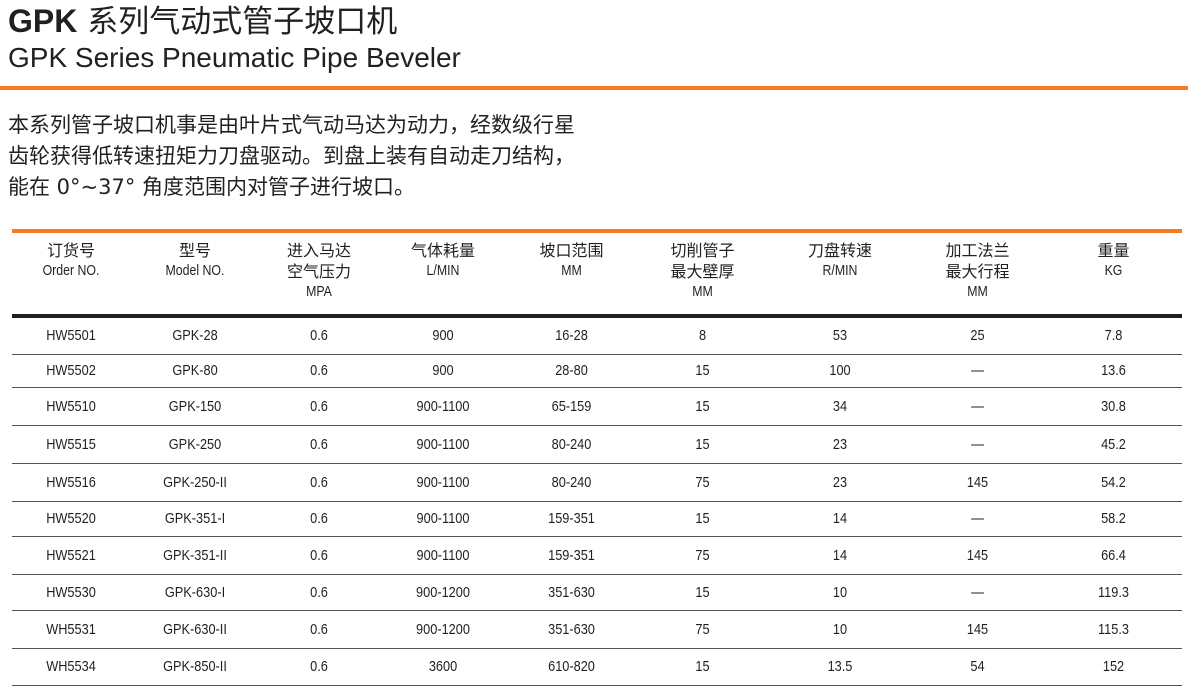 This screenshot has width=1188, height=695. Describe the element at coordinates (234, 57) in the screenshot. I see `page-subtitle: GPK Series Pneumatic Pipe Beveler` at that location.